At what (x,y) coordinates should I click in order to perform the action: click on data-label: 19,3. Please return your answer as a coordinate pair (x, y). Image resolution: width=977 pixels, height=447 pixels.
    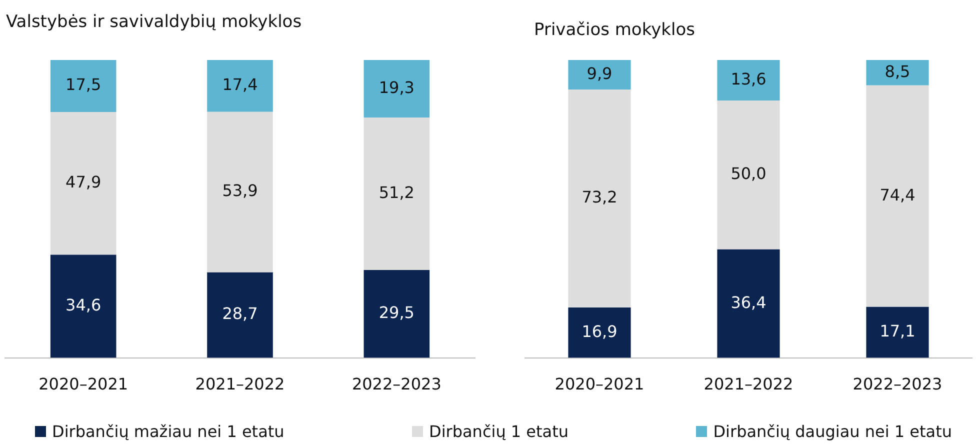
    Looking at the image, I should click on (396, 87).